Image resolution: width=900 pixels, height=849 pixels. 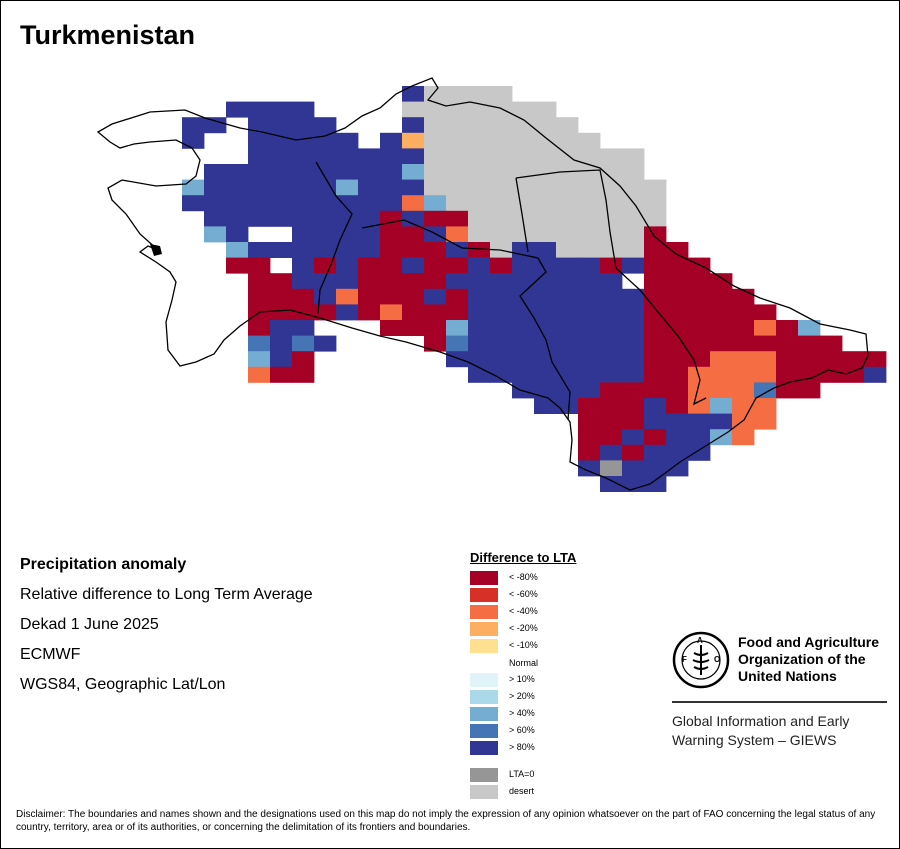 I want to click on legend-label: < -80%, so click(x=523, y=577).